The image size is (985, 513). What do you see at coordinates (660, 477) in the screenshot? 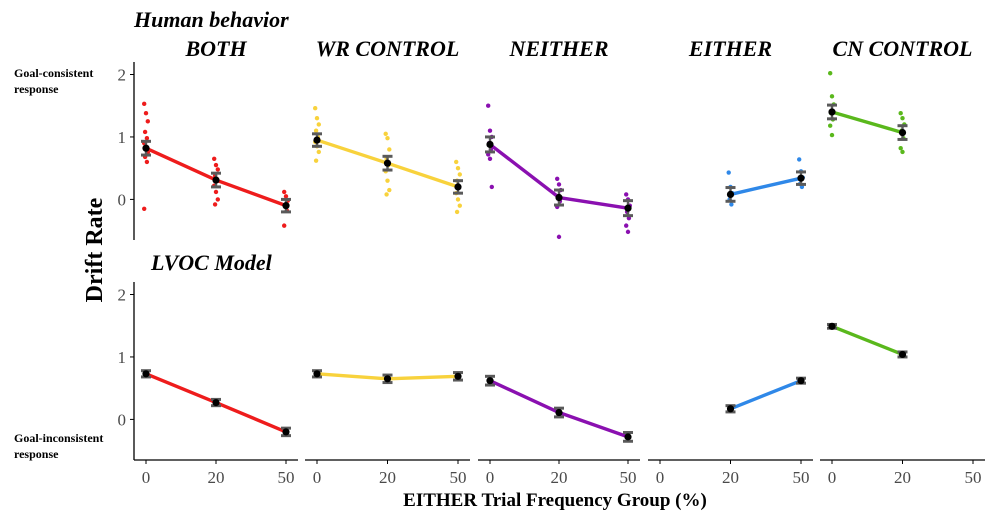
I see `x-tick-label-3-0: 0` at bounding box center [660, 477].